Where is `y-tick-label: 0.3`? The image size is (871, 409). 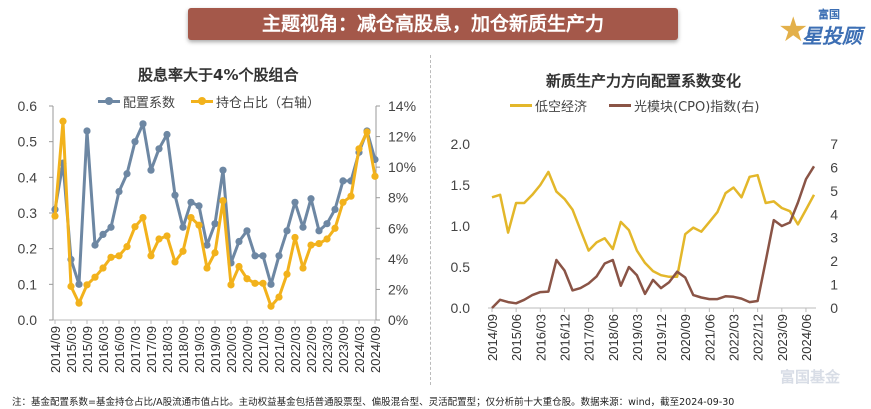
y-tick-label: 0.3 is located at coordinates (28, 213).